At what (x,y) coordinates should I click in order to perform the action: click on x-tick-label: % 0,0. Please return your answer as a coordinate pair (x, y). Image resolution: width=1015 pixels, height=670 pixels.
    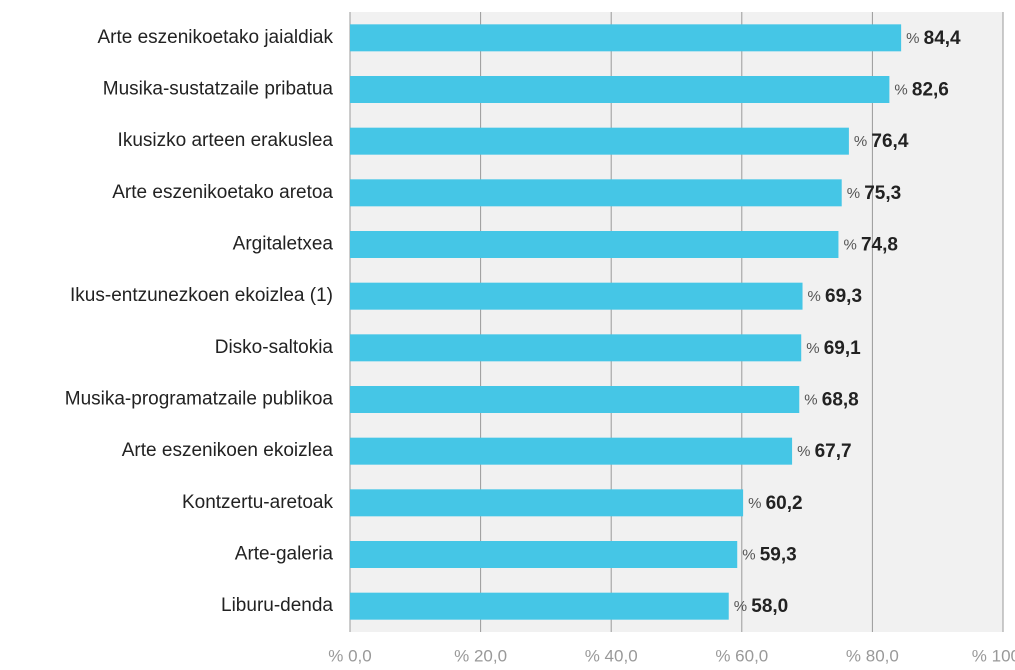
    Looking at the image, I should click on (349, 655).